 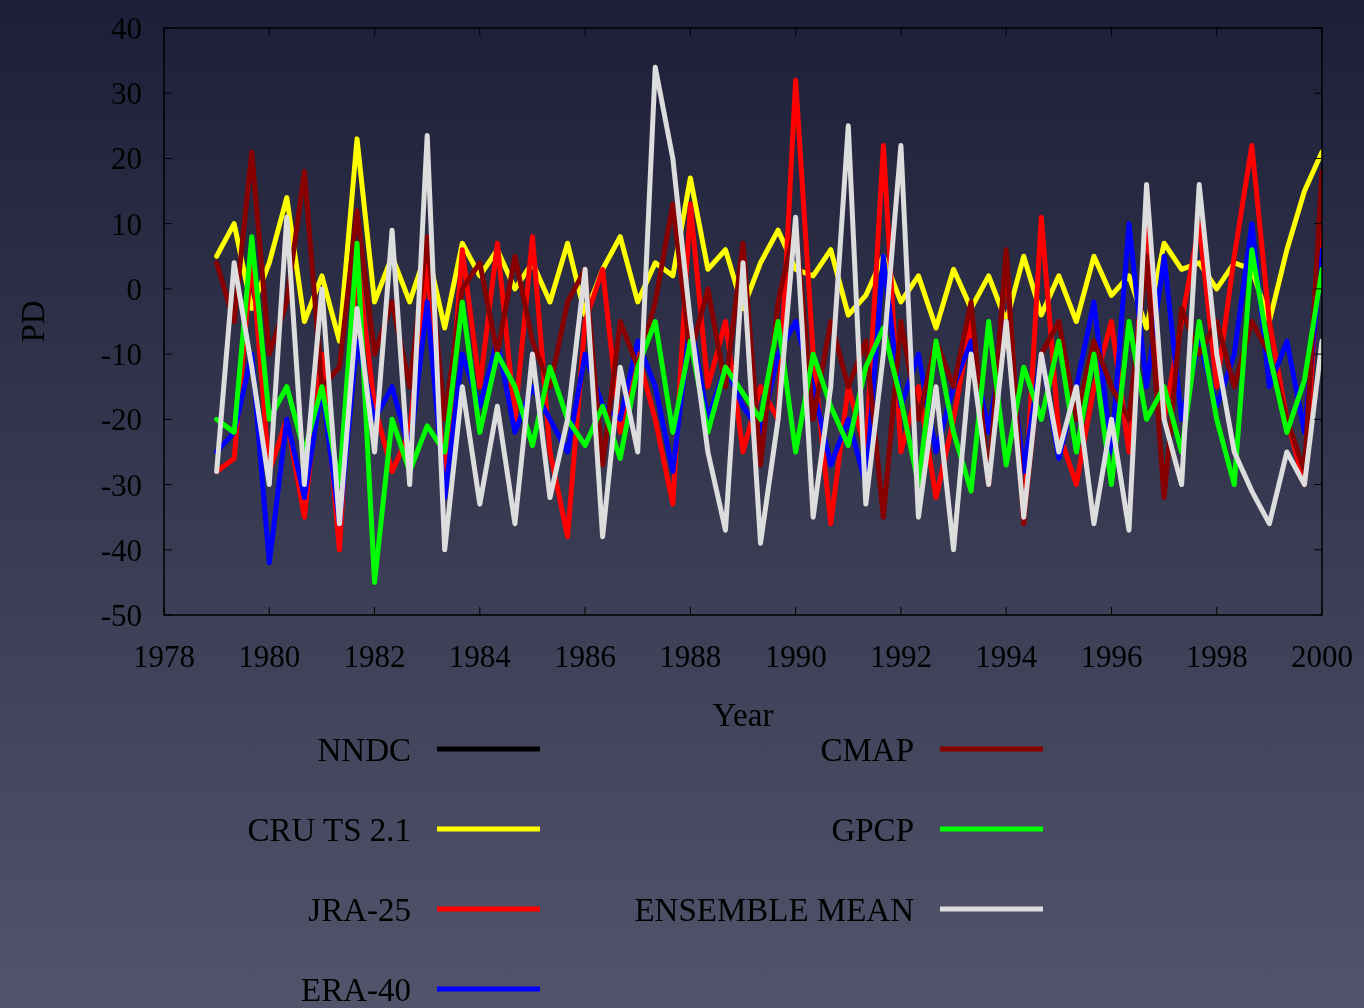 I want to click on y-tick-label: -30, so click(x=121, y=485).